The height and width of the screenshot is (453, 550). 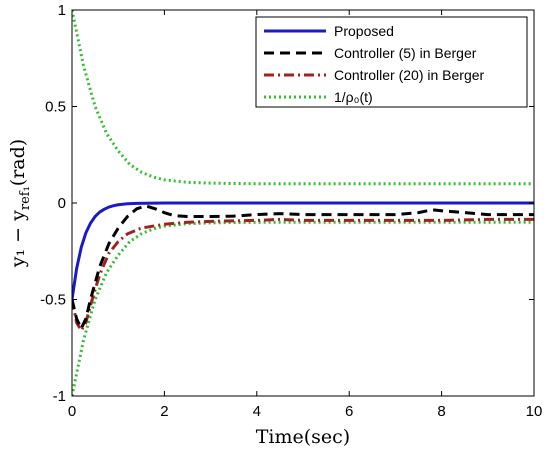 I want to click on x-tick-label: 0, so click(x=72, y=411).